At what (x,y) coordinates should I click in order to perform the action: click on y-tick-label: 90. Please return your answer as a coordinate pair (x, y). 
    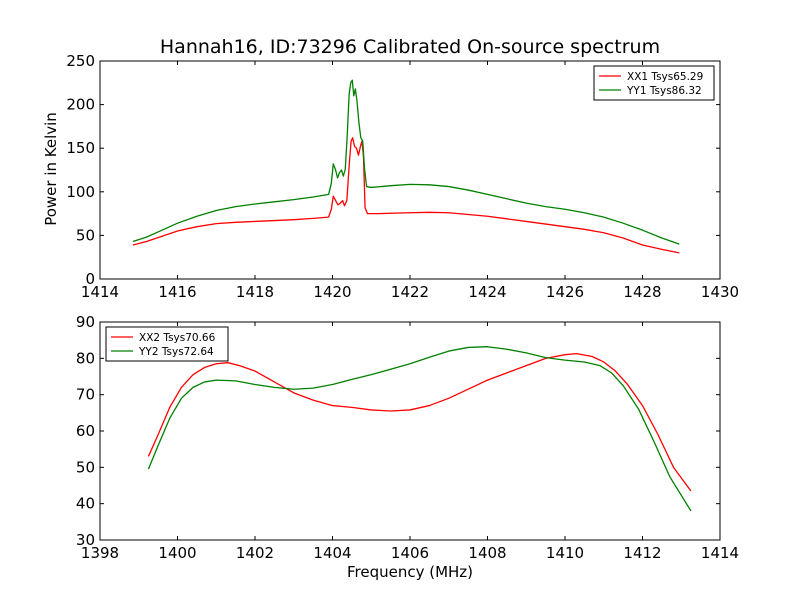
    Looking at the image, I should click on (85, 322).